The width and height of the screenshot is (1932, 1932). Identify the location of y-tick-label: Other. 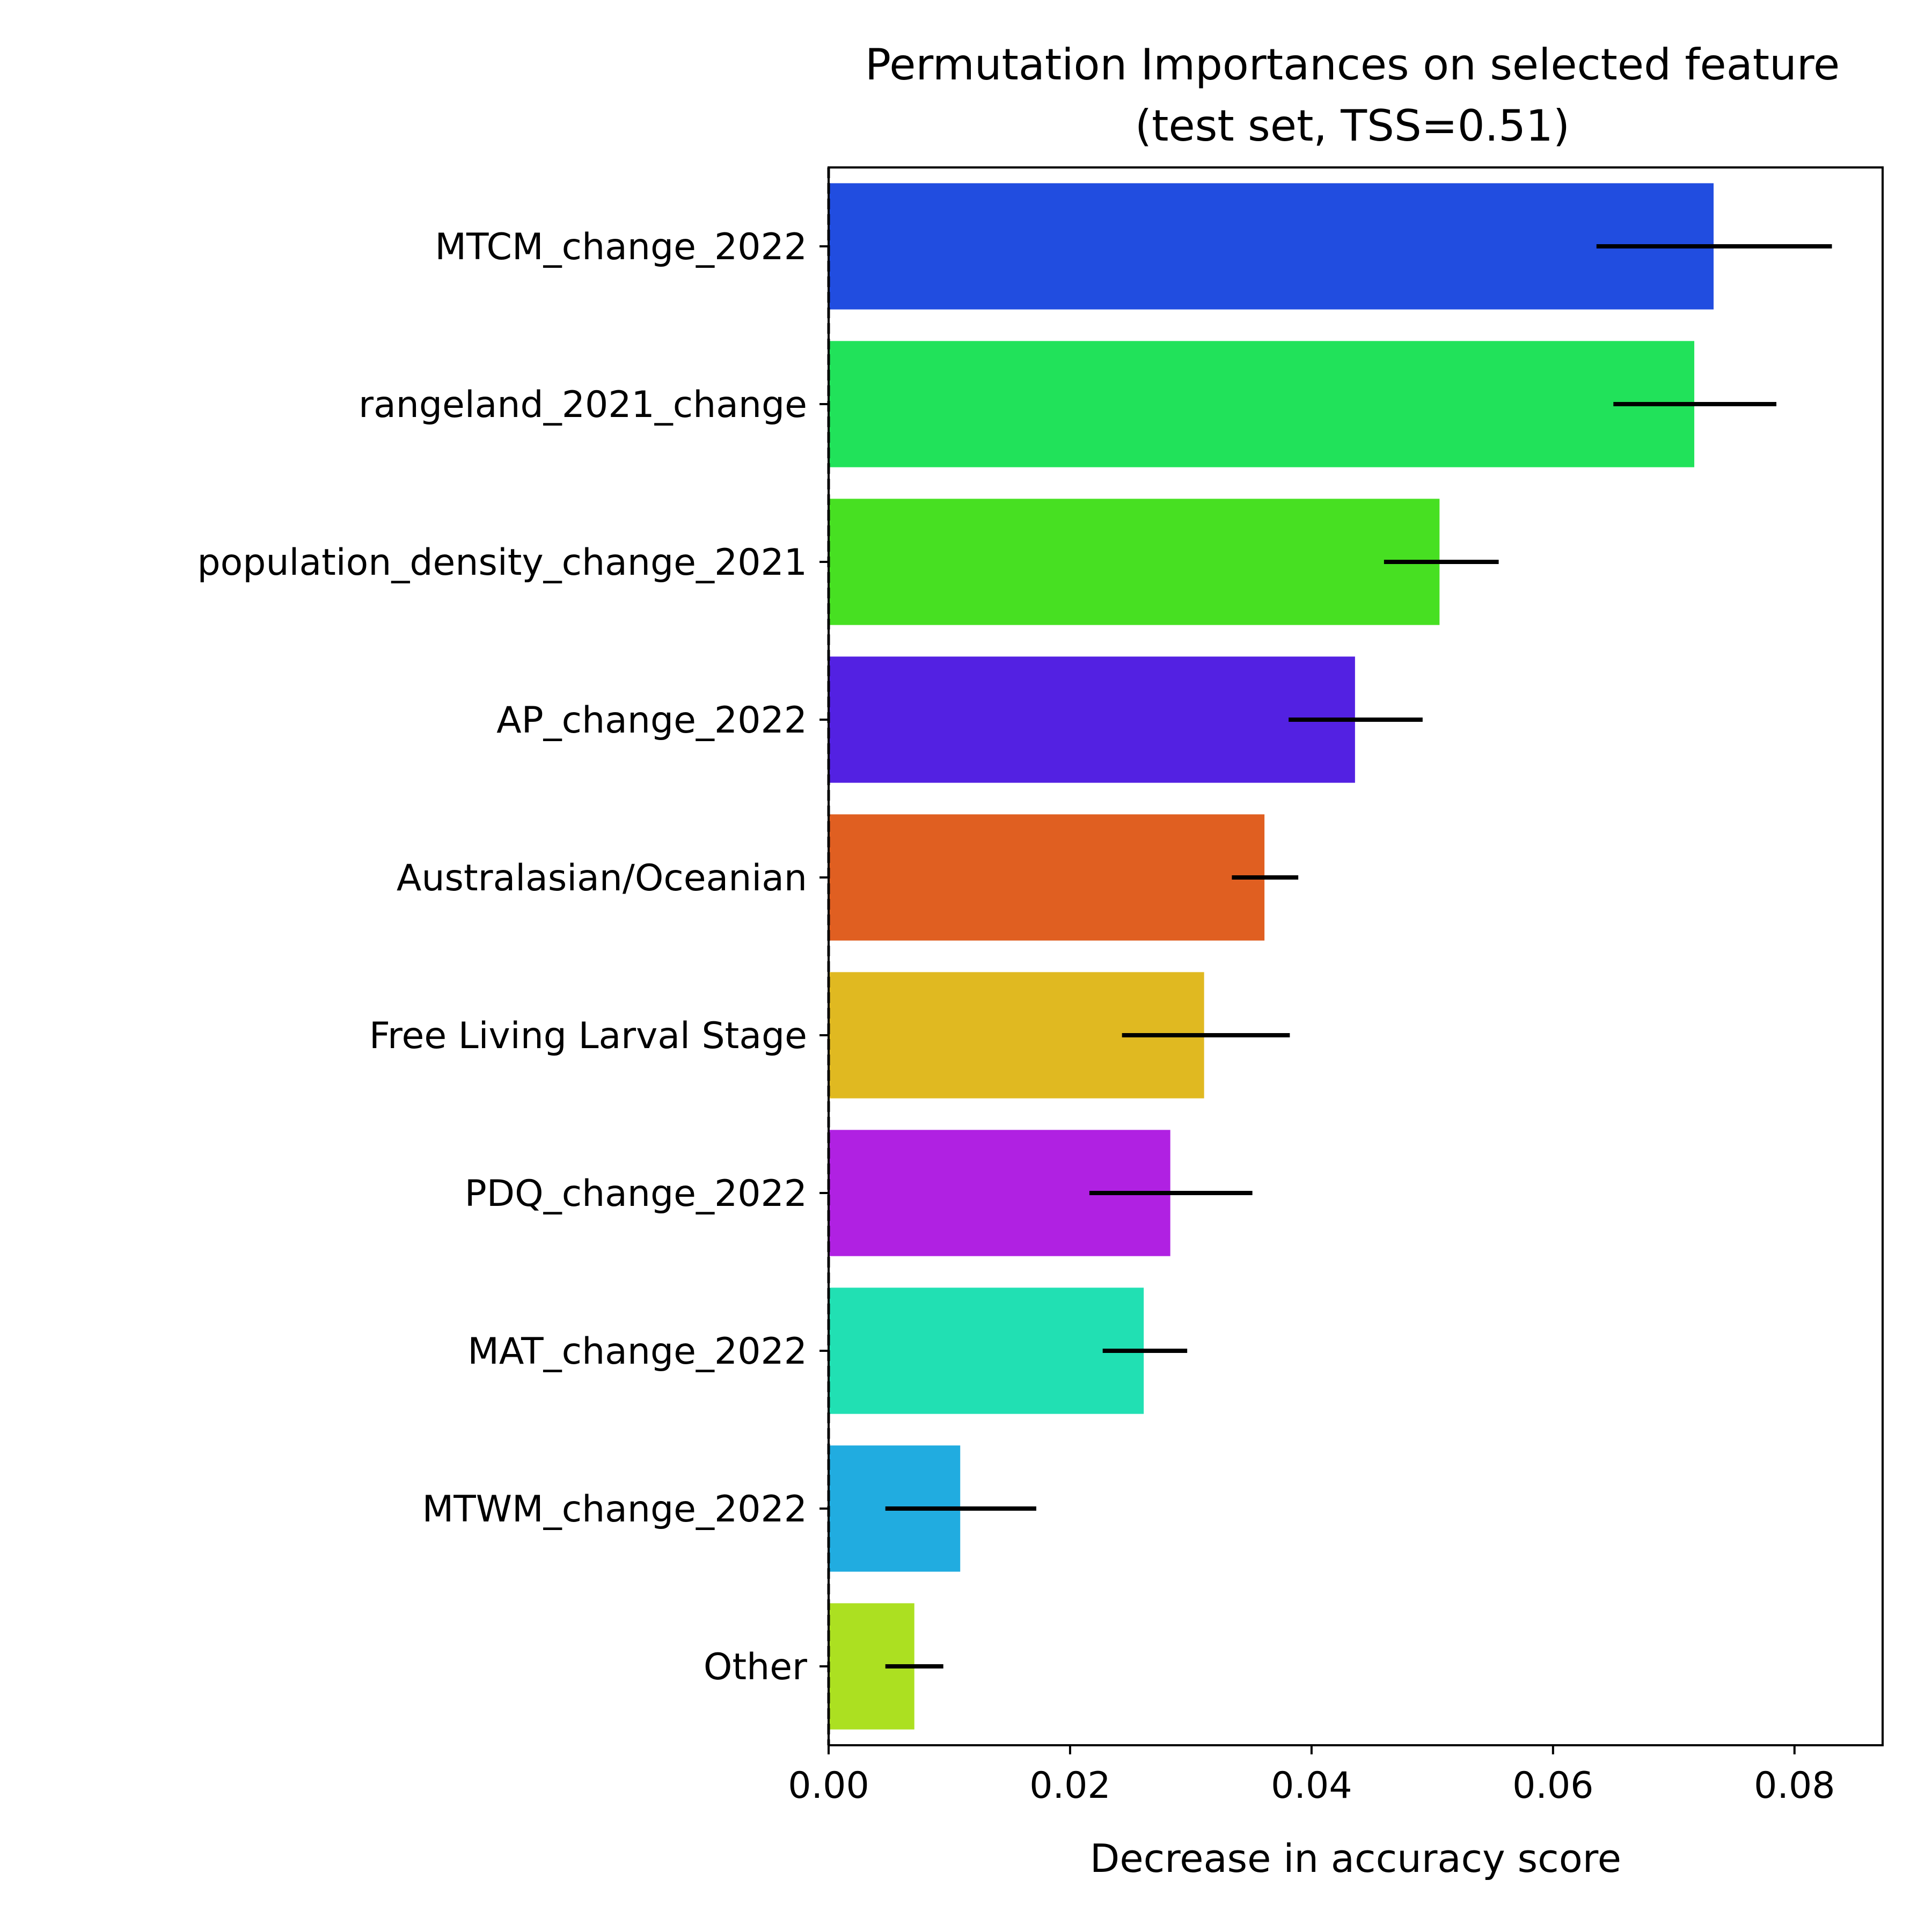
(755, 1667).